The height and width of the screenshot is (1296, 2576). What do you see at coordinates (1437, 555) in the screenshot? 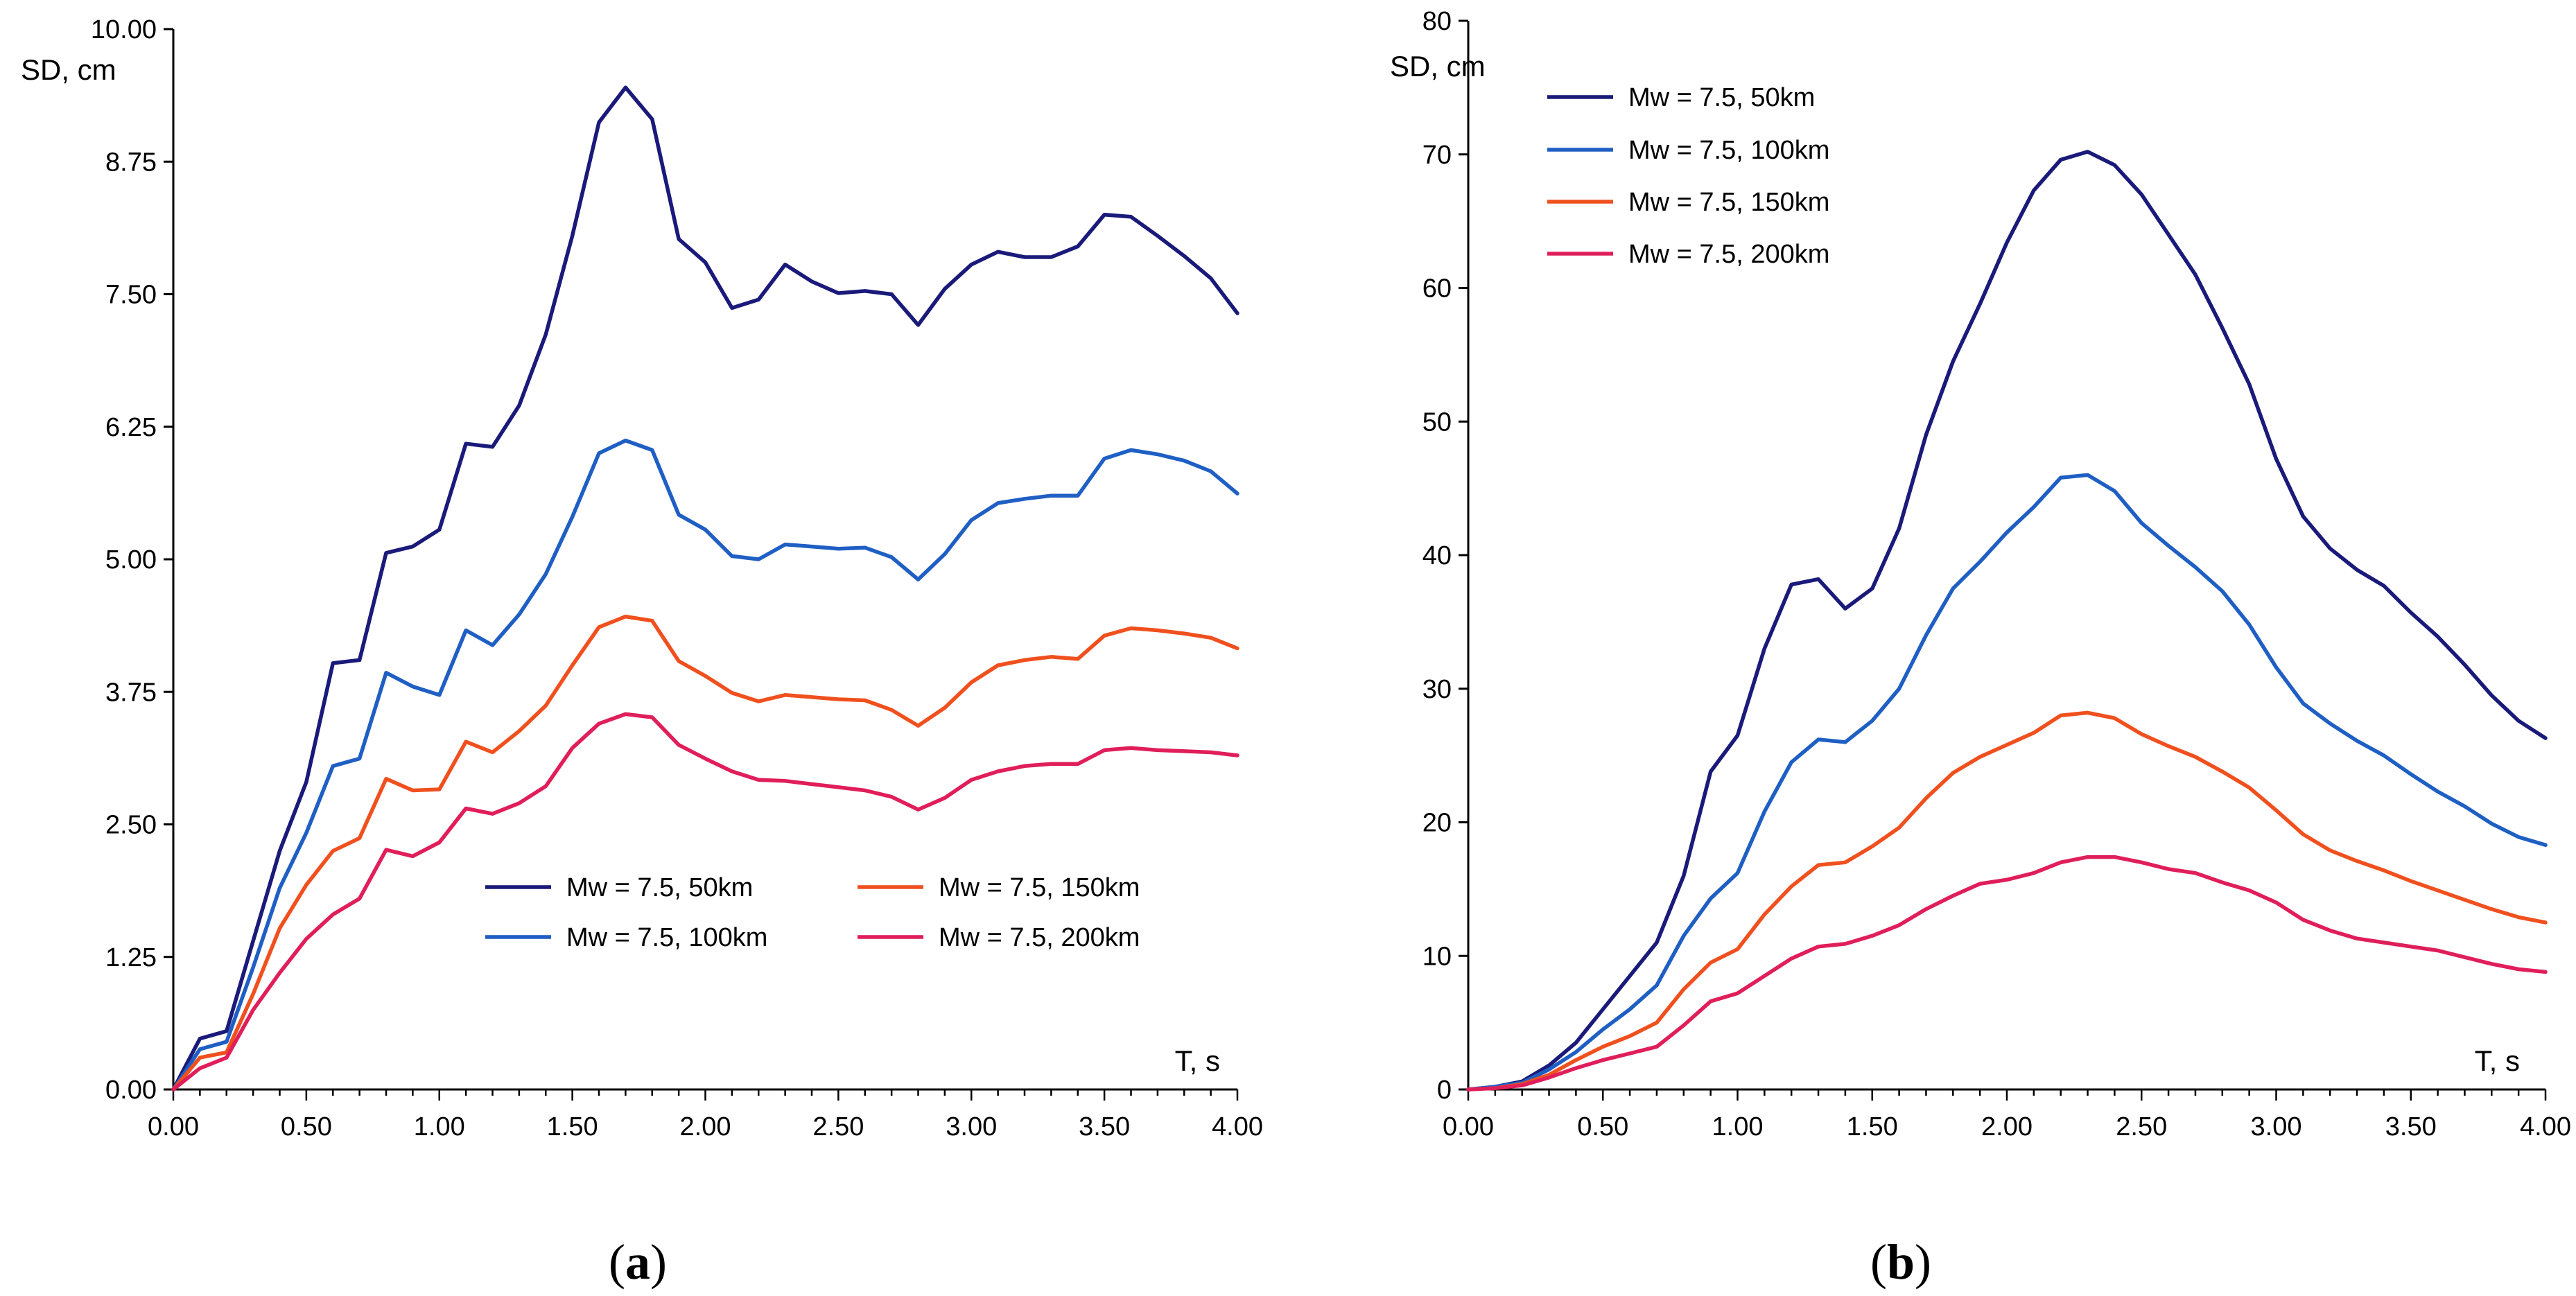
I see `y-tick-label: 40` at bounding box center [1437, 555].